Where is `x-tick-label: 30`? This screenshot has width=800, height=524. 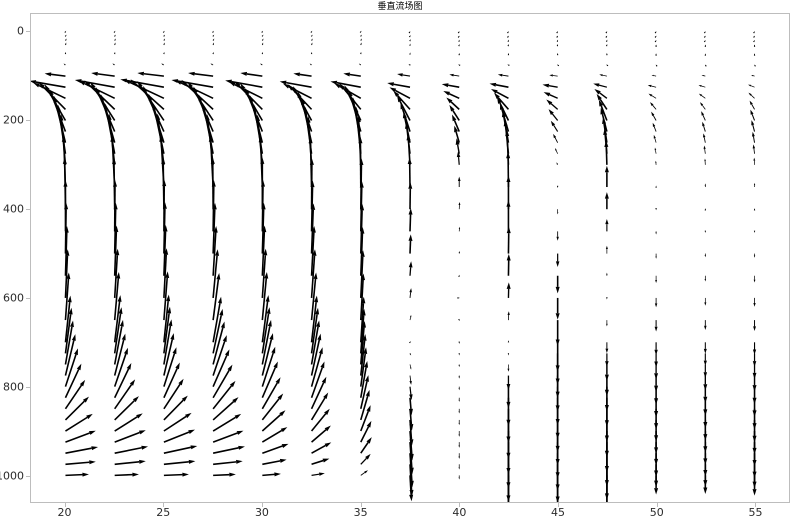
x-tick-label: 30 is located at coordinates (261, 512).